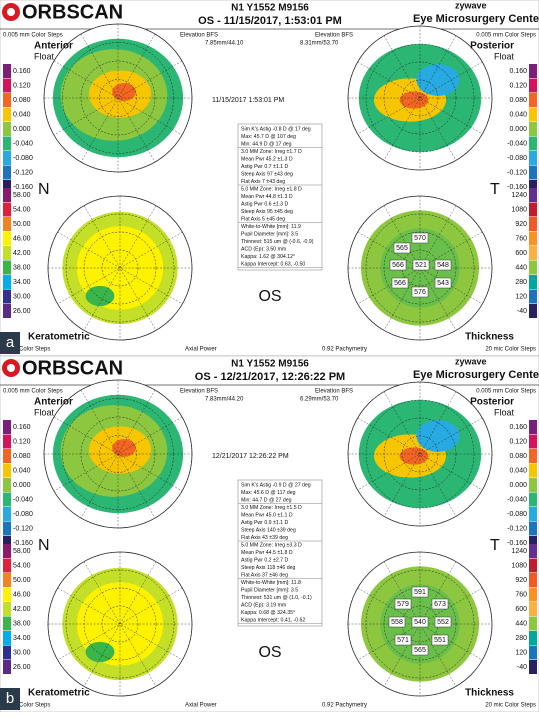 The width and height of the screenshot is (539, 717). I want to click on steps-label: 0.005 mm Color Steps, so click(33, 392).